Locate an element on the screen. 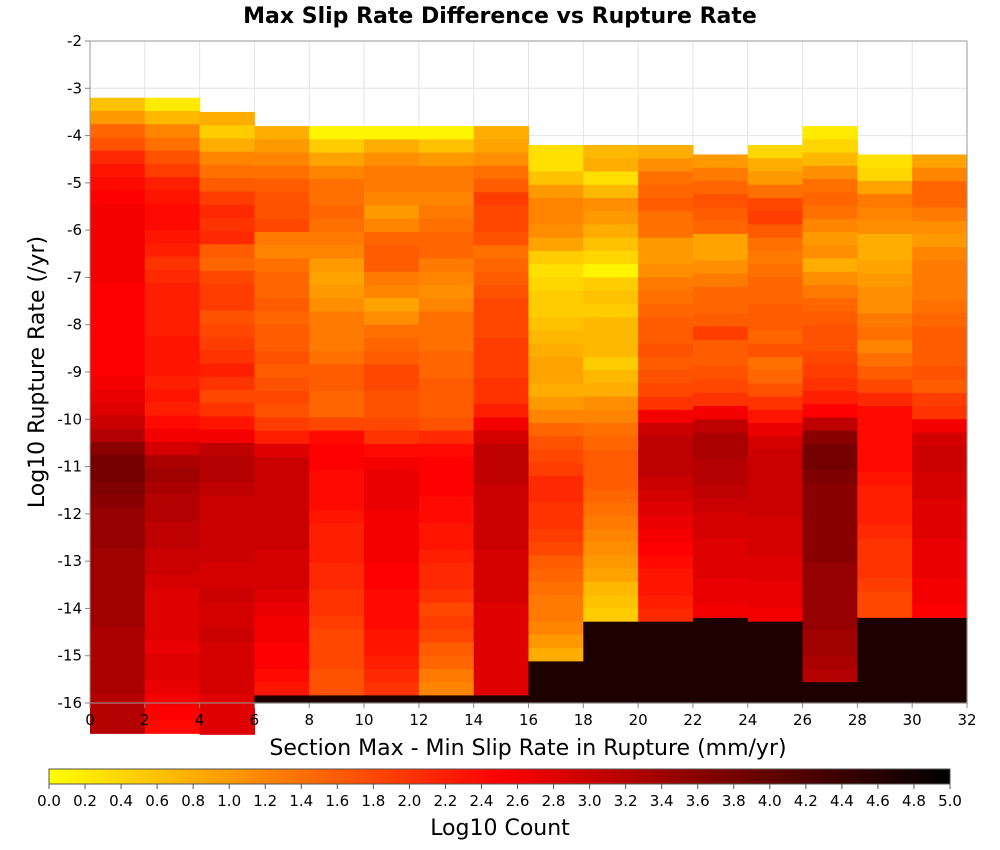 This screenshot has height=850, width=1000. y-axis-ticks: -2 -3 -4 -5 -6 -7 -8 -9 -10 -11 -12 -13 -14 -15 -16 is located at coordinates (74, 372).